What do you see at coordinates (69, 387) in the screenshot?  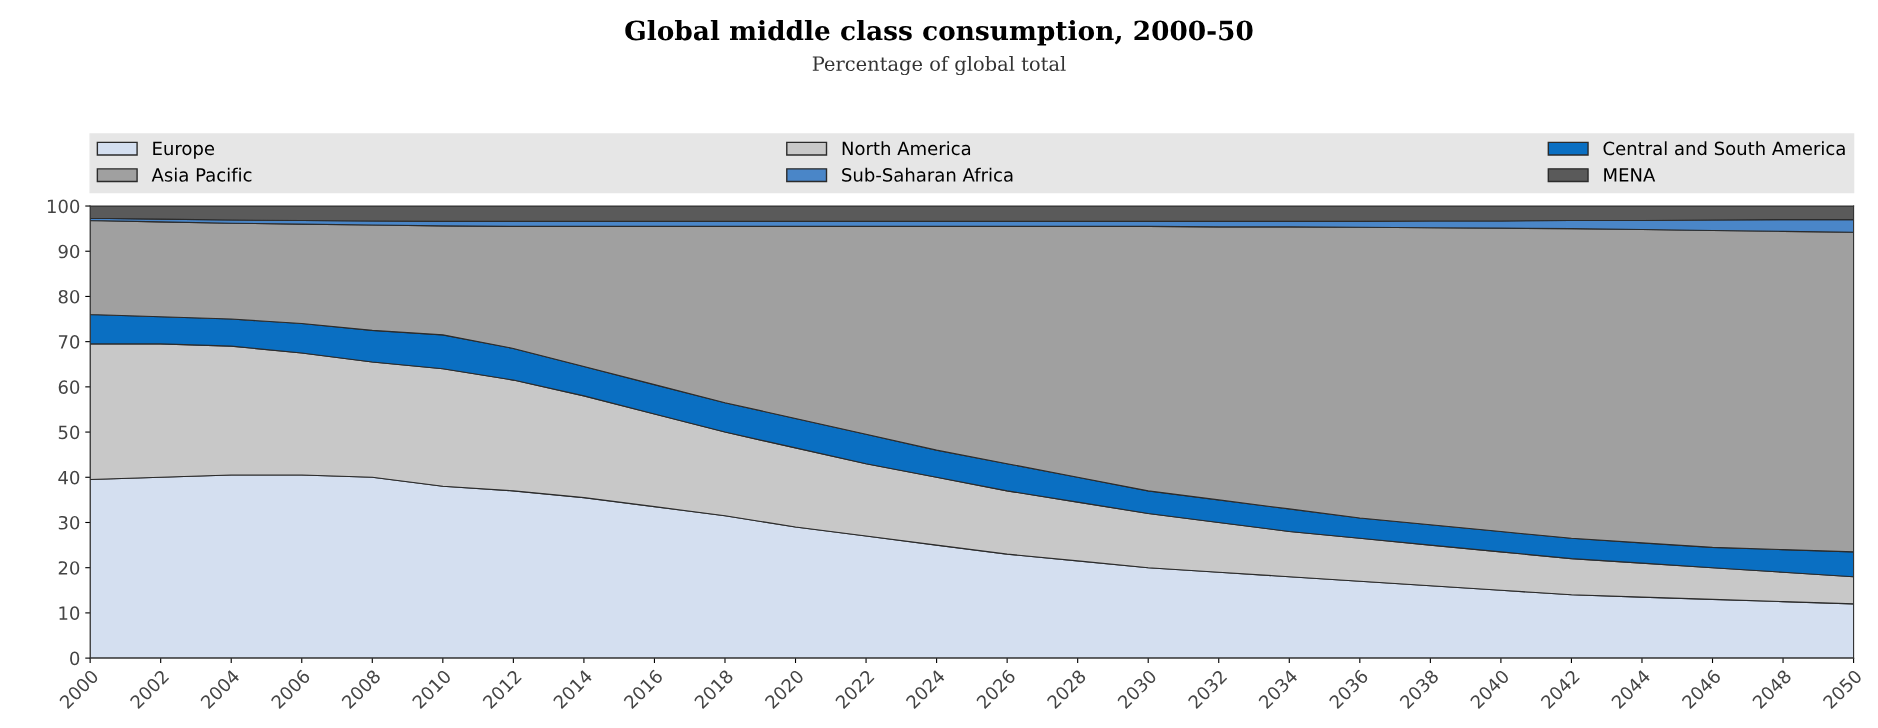 I see `y-tick-label: 60` at bounding box center [69, 387].